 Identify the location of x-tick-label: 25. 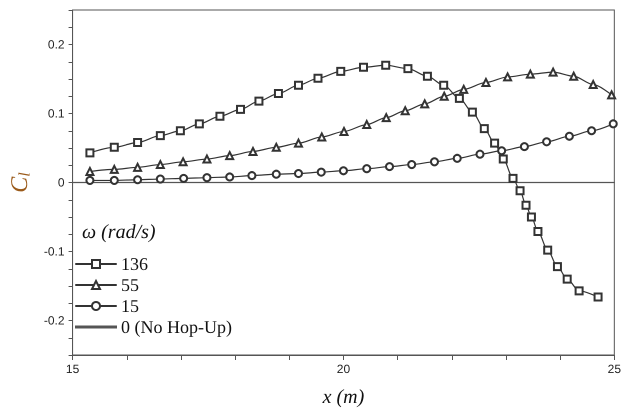
(615, 369).